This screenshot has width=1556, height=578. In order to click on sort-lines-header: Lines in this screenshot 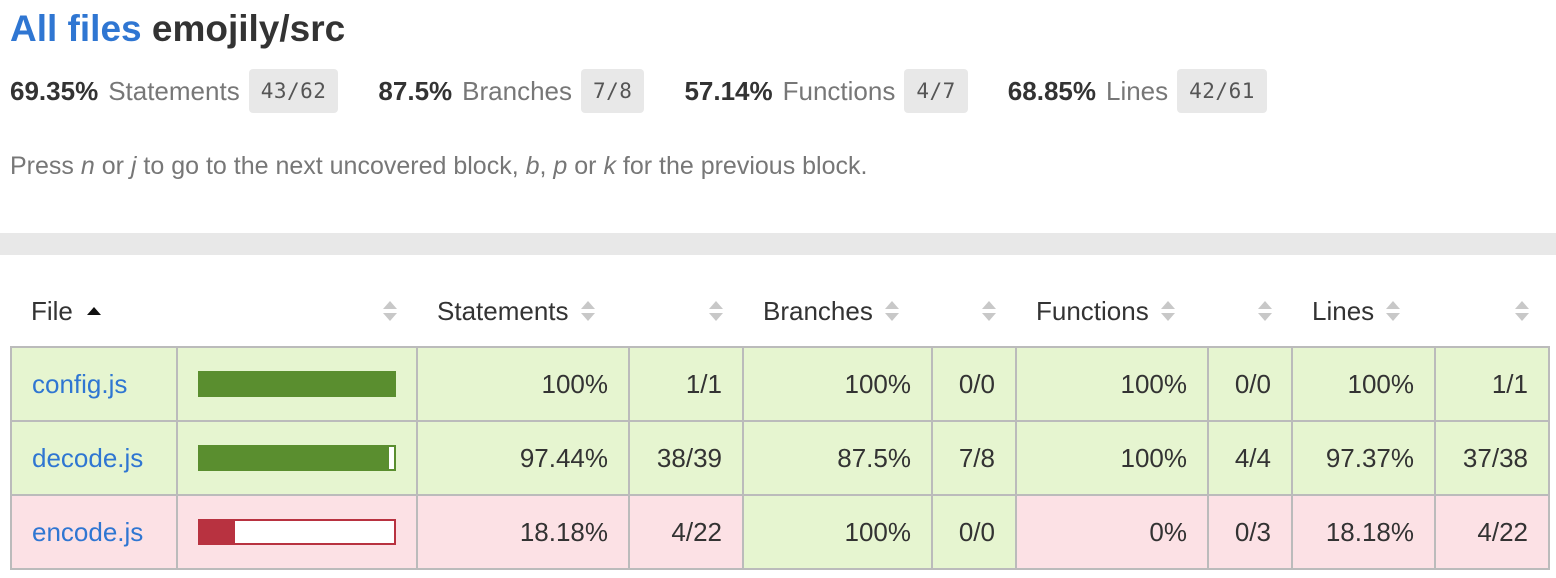, I will do `click(1363, 311)`.